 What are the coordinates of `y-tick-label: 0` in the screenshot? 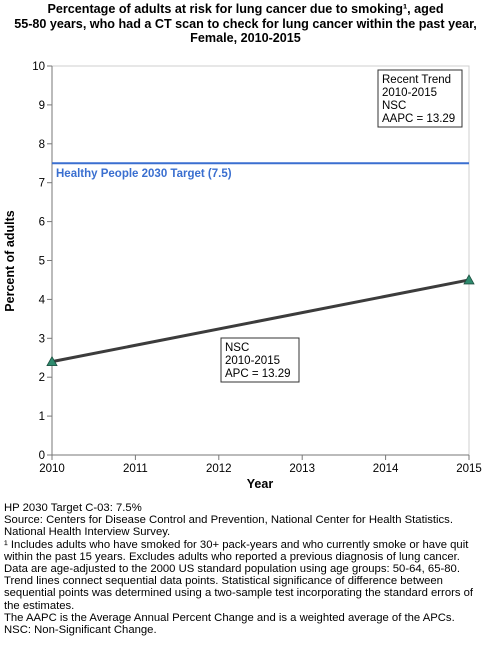 It's located at (42, 456).